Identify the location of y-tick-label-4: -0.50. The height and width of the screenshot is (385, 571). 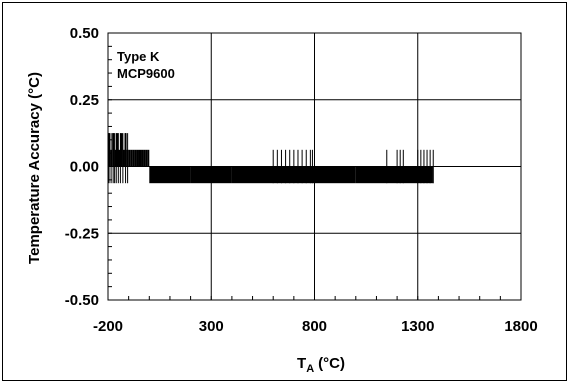
(82, 300).